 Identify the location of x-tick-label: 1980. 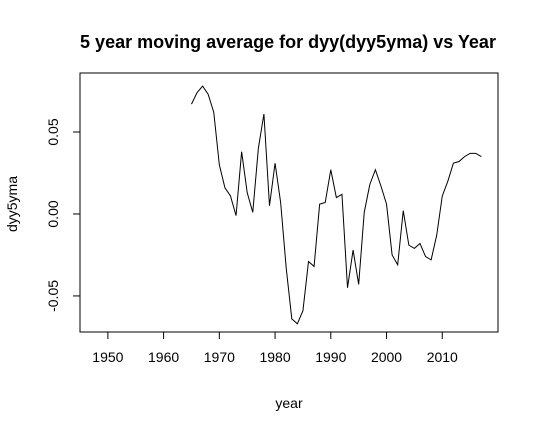
(274, 357).